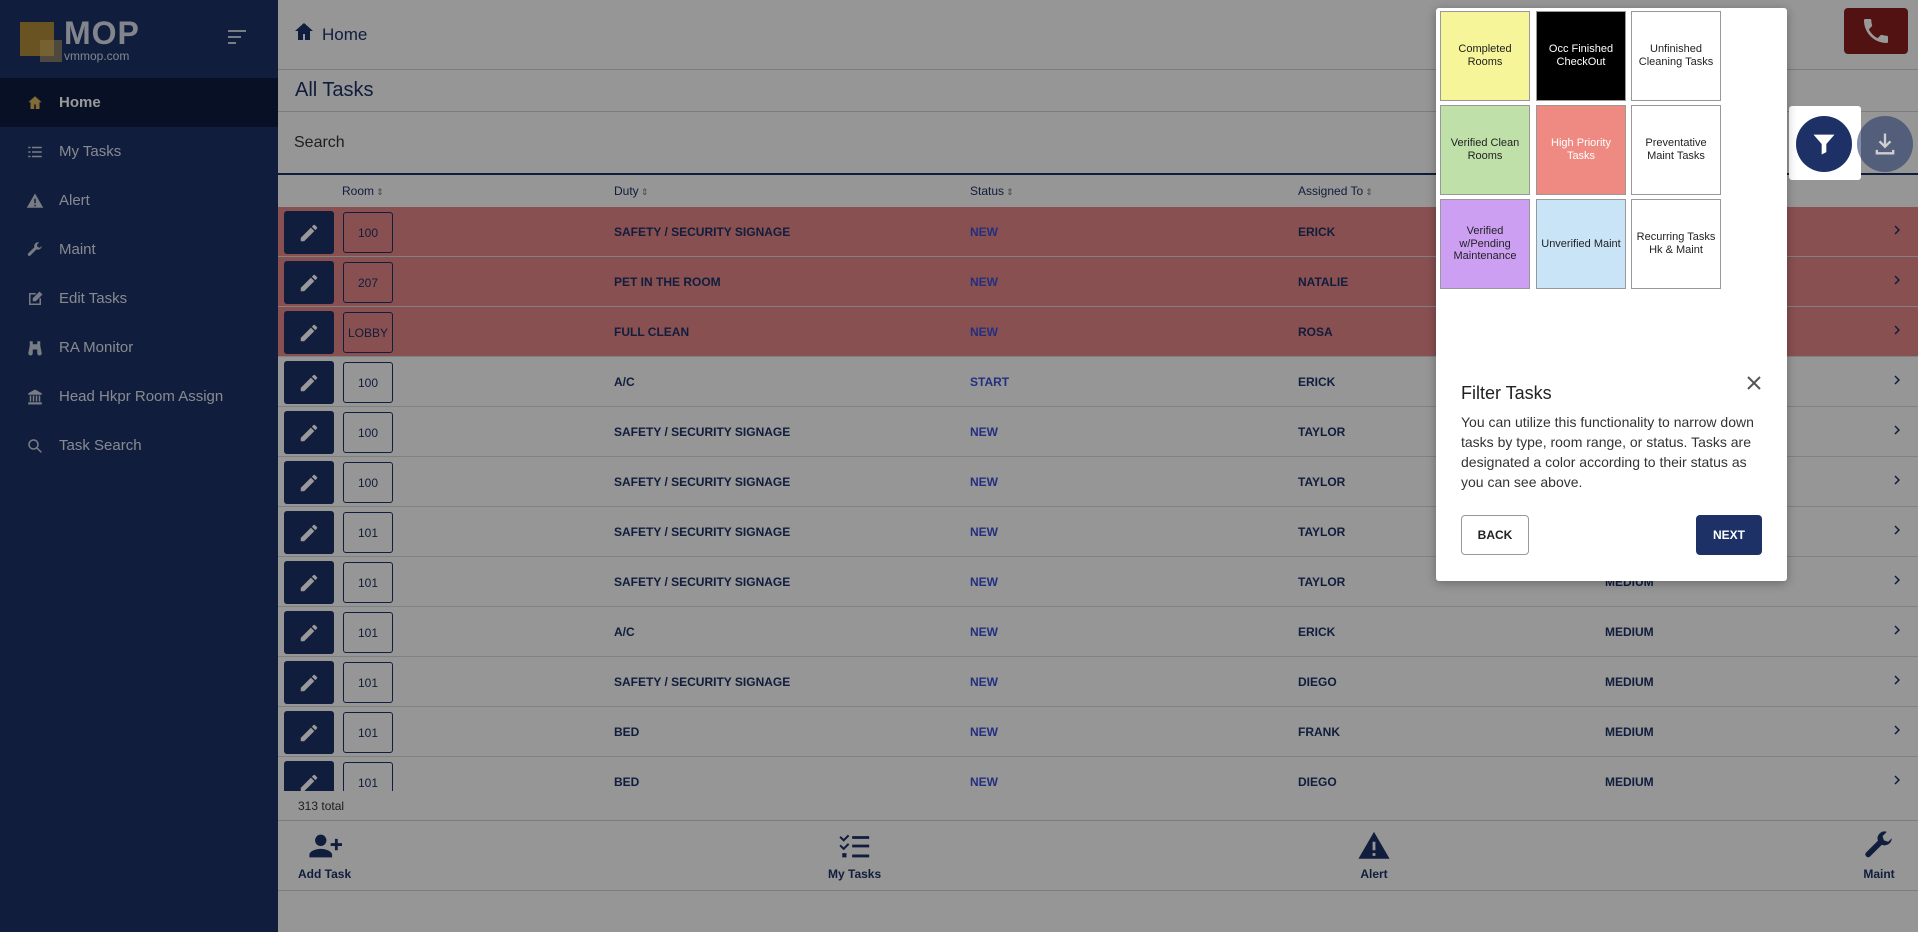 This screenshot has width=1918, height=932. I want to click on download-button, so click(1885, 144).